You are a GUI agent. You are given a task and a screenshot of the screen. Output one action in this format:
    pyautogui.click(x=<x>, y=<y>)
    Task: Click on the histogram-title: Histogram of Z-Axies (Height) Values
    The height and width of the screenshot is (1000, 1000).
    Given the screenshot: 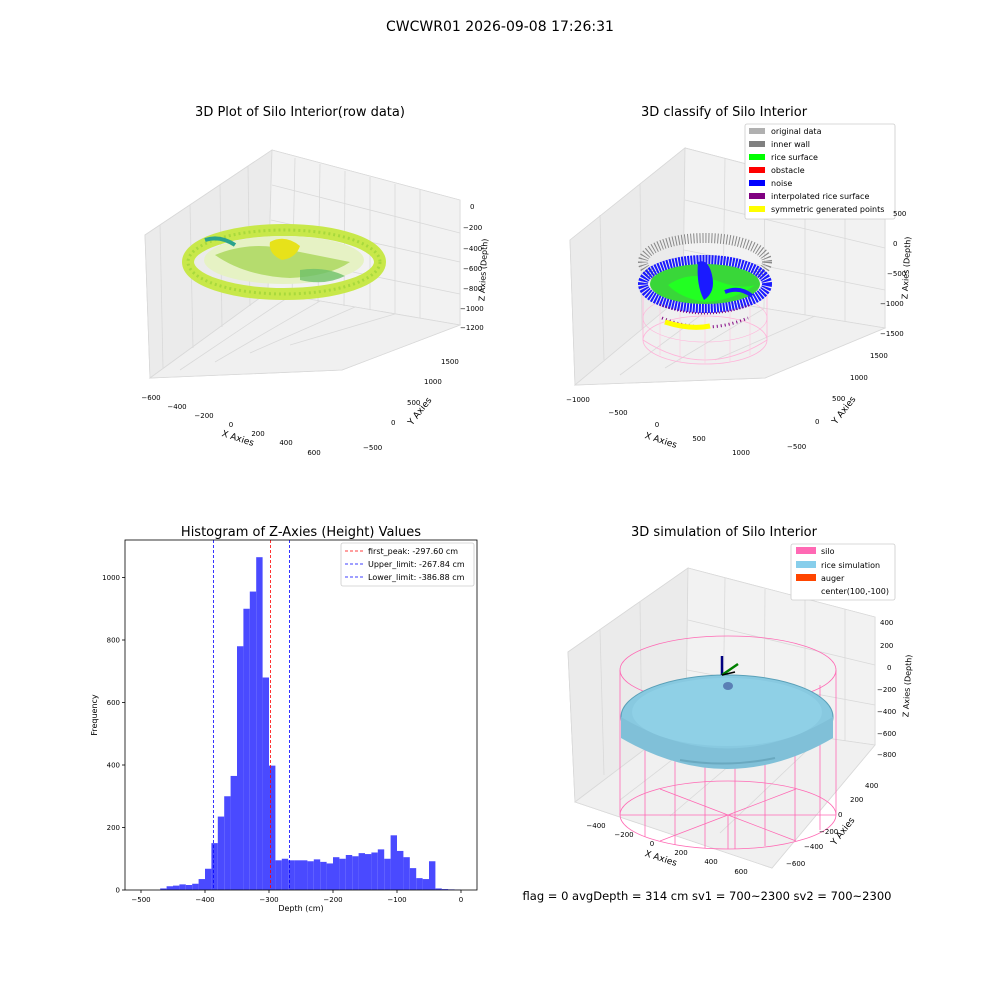 What is the action you would take?
    pyautogui.click(x=301, y=532)
    